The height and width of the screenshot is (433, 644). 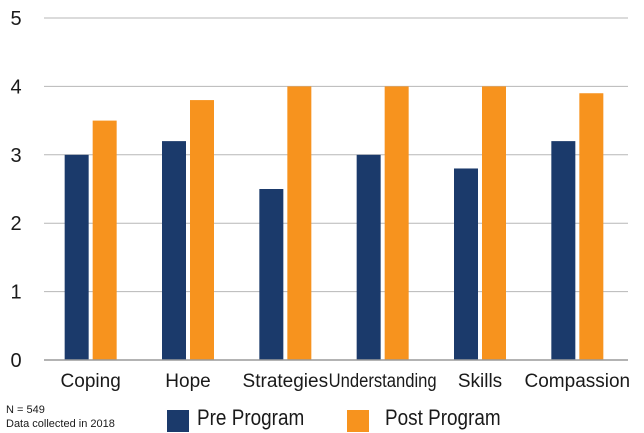 What do you see at coordinates (286, 381) in the screenshot?
I see `x-tick-label-strategies: Strategies` at bounding box center [286, 381].